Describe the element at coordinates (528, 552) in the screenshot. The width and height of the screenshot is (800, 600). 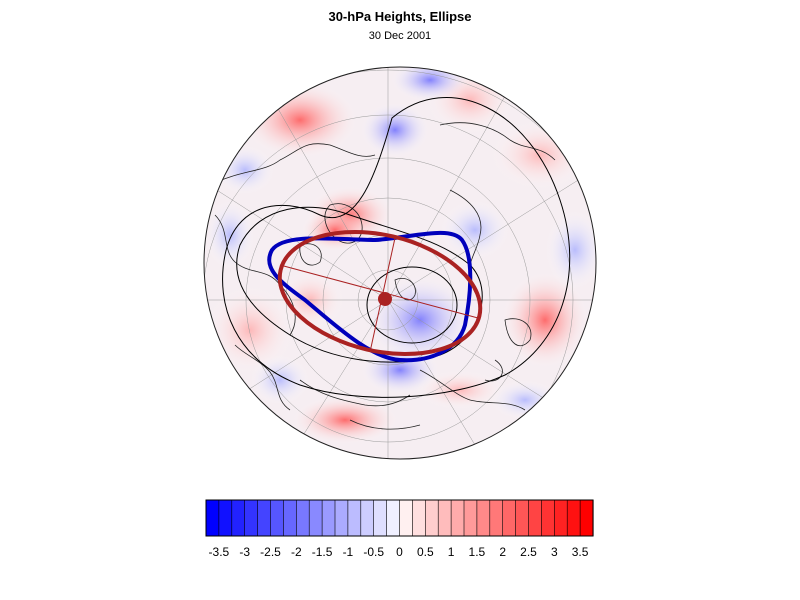
I see `colorbar-tick-label: 2.5` at that location.